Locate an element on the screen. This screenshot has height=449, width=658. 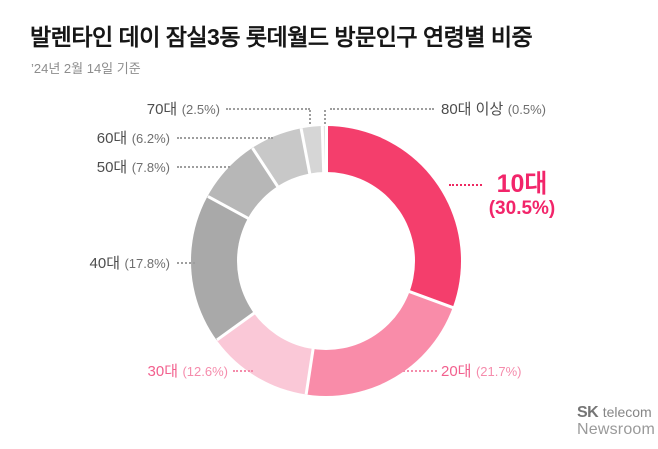
label-60s-name: 60대 is located at coordinates (112, 138).